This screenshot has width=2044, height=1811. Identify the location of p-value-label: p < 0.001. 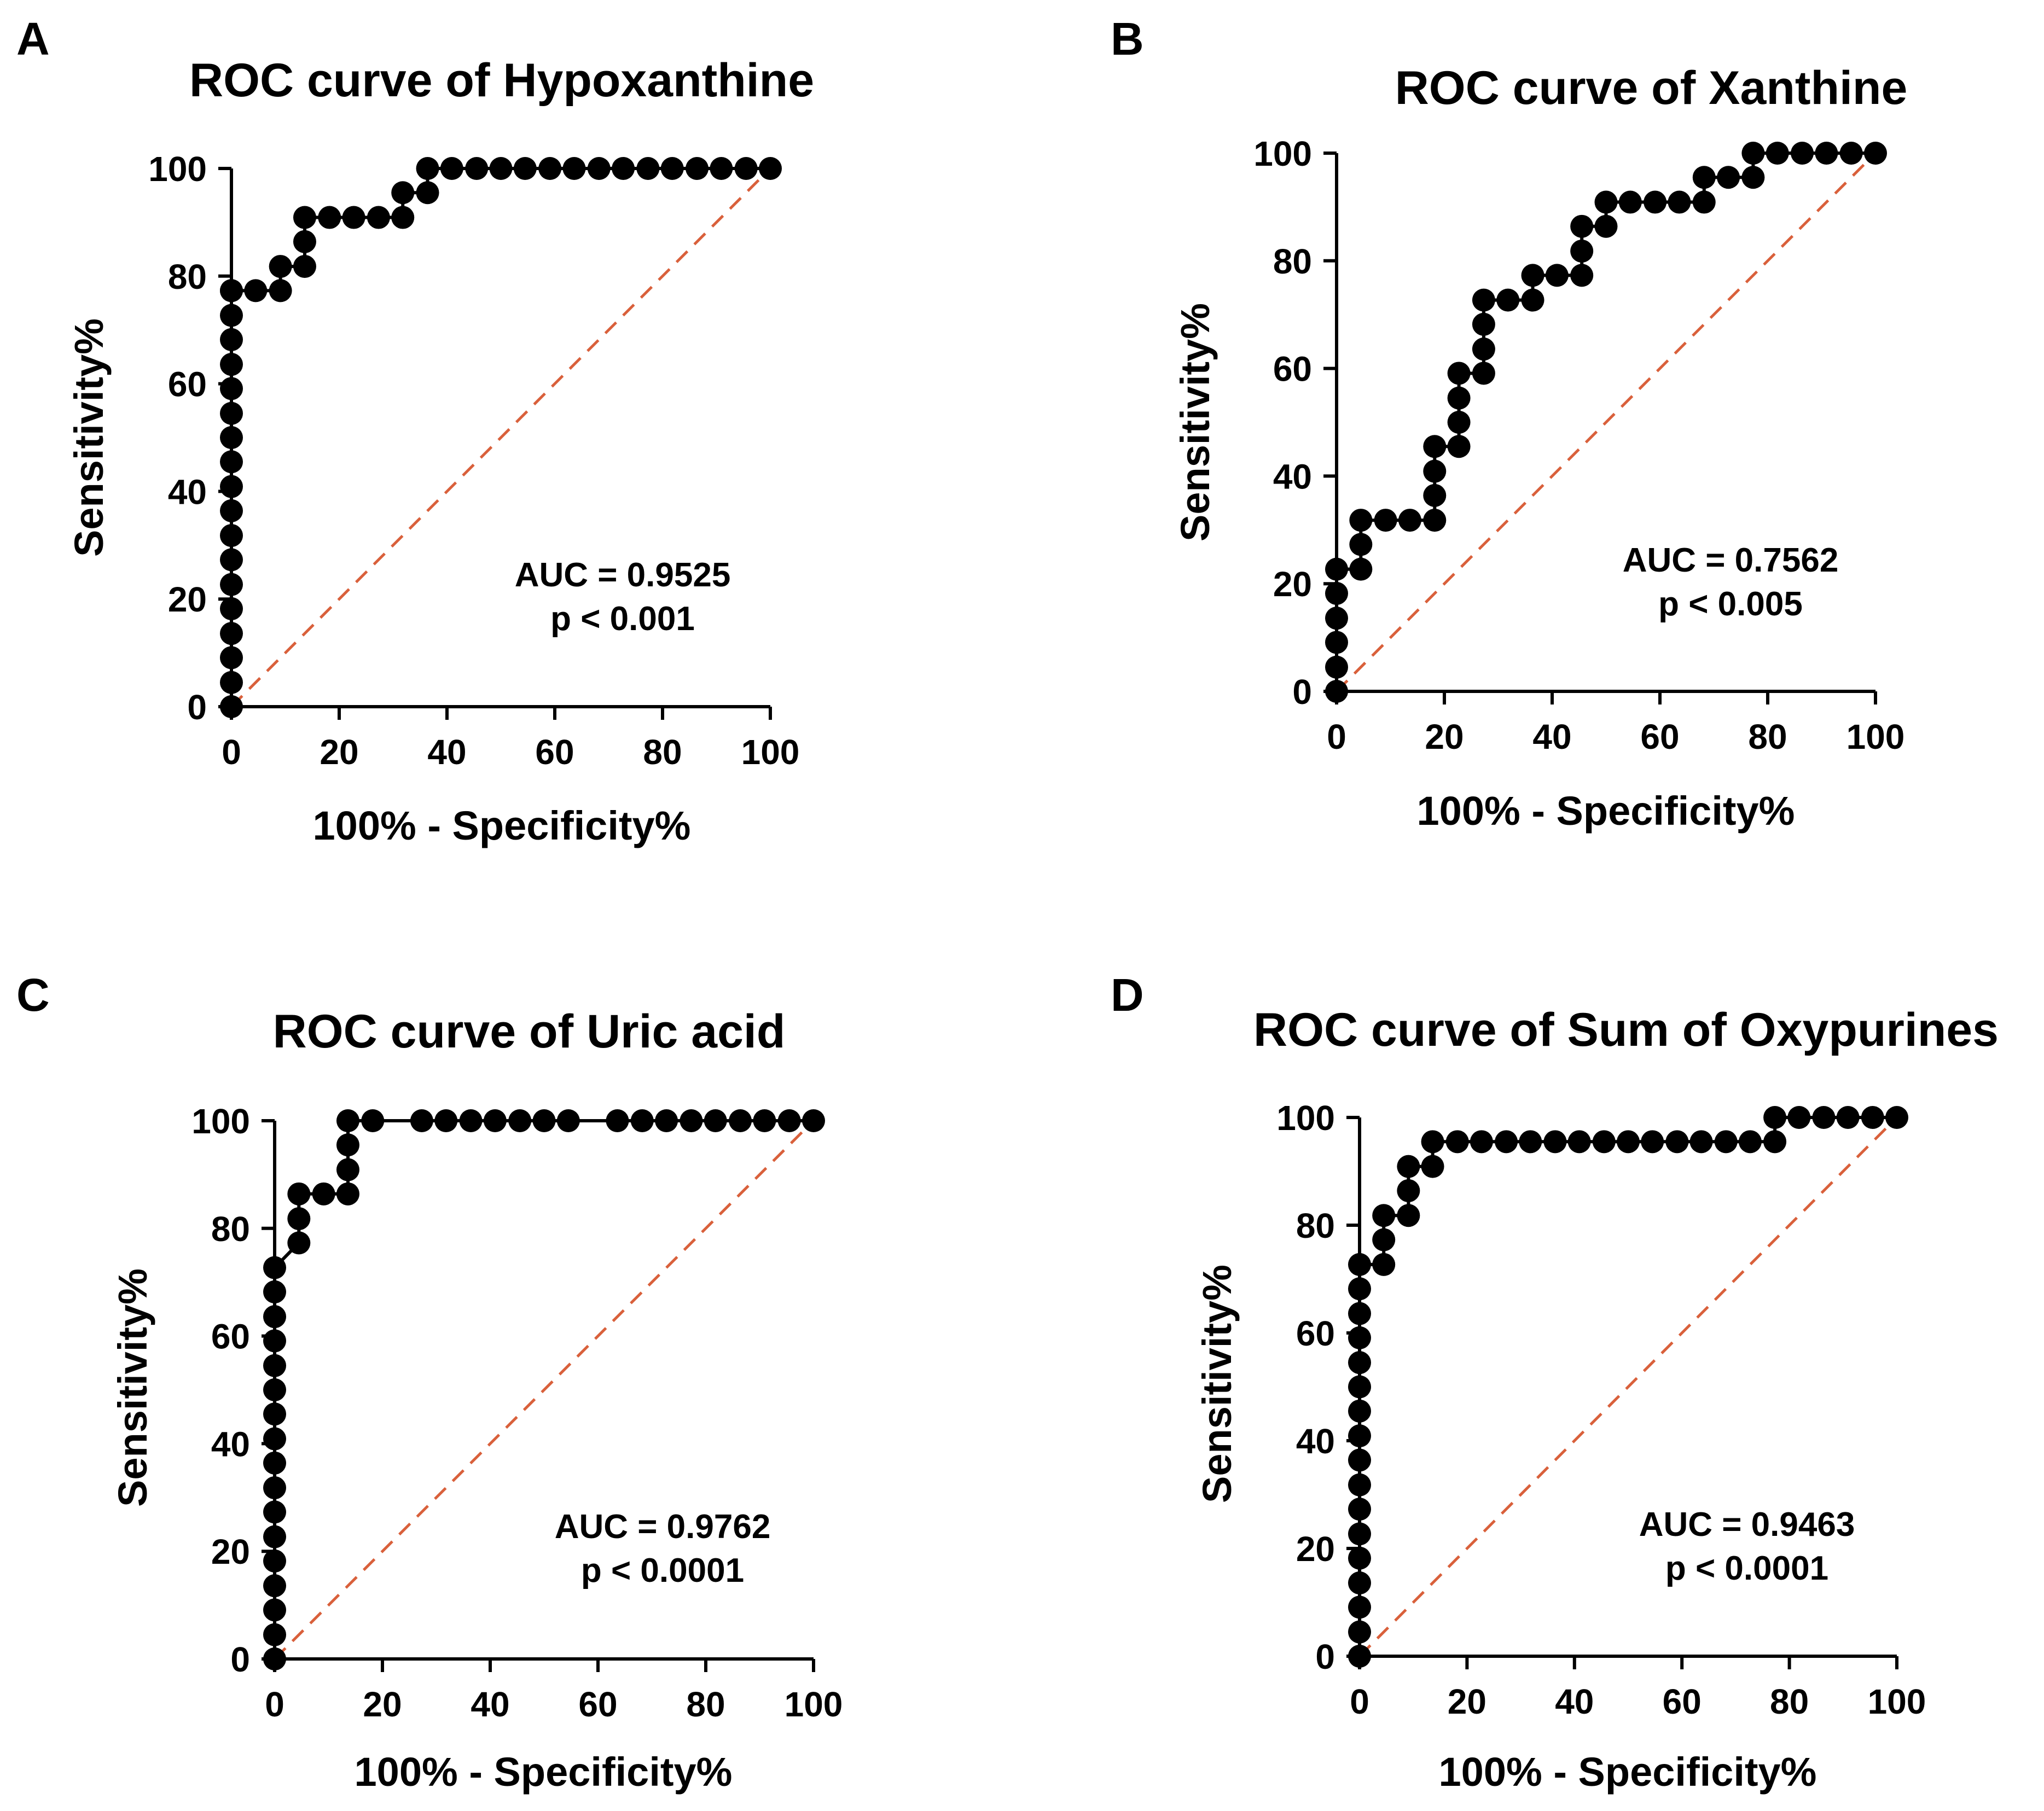
(622, 619).